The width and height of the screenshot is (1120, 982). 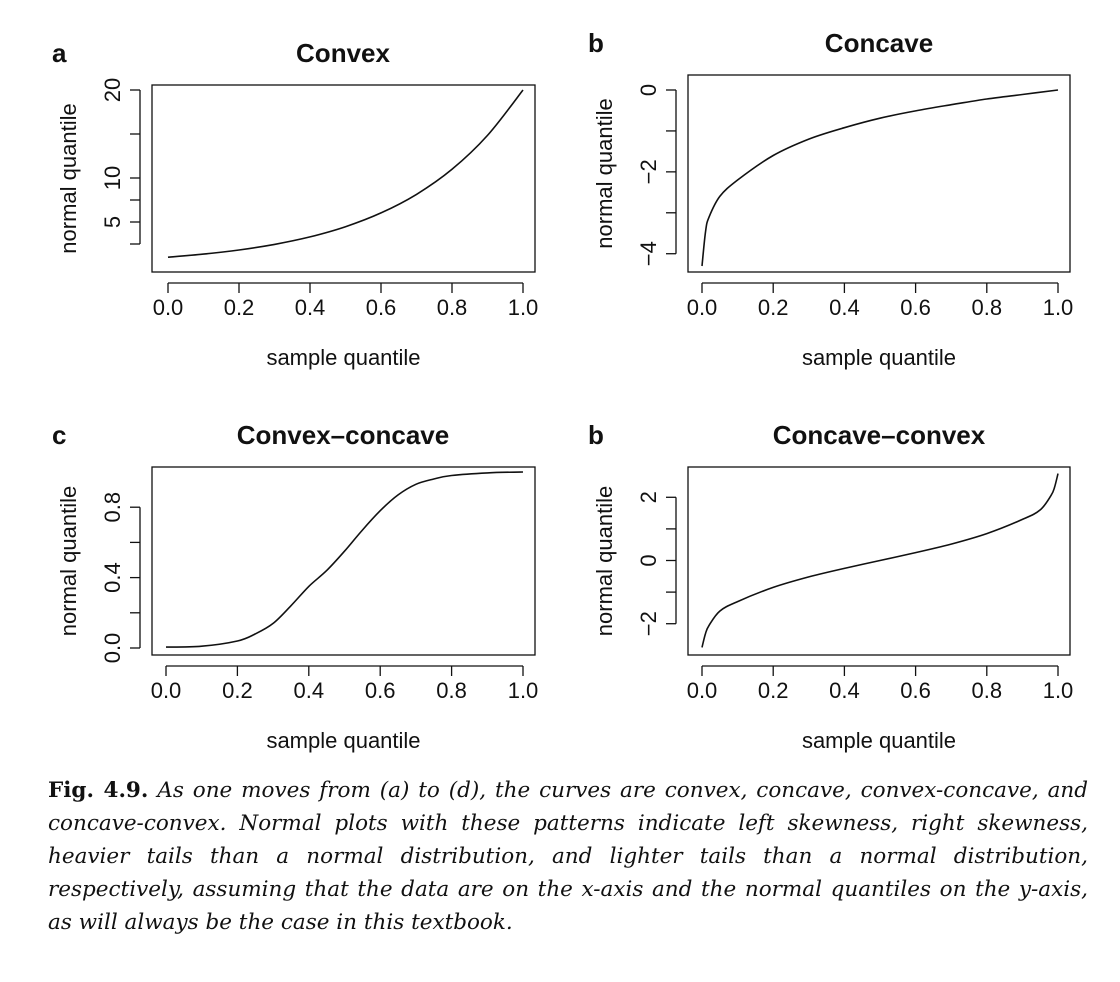 What do you see at coordinates (343, 435) in the screenshot?
I see `panel-title: Convex–concave` at bounding box center [343, 435].